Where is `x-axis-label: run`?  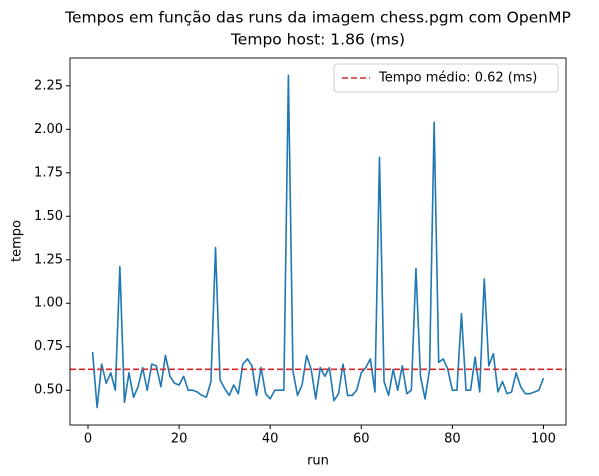 x-axis-label: run is located at coordinates (318, 461).